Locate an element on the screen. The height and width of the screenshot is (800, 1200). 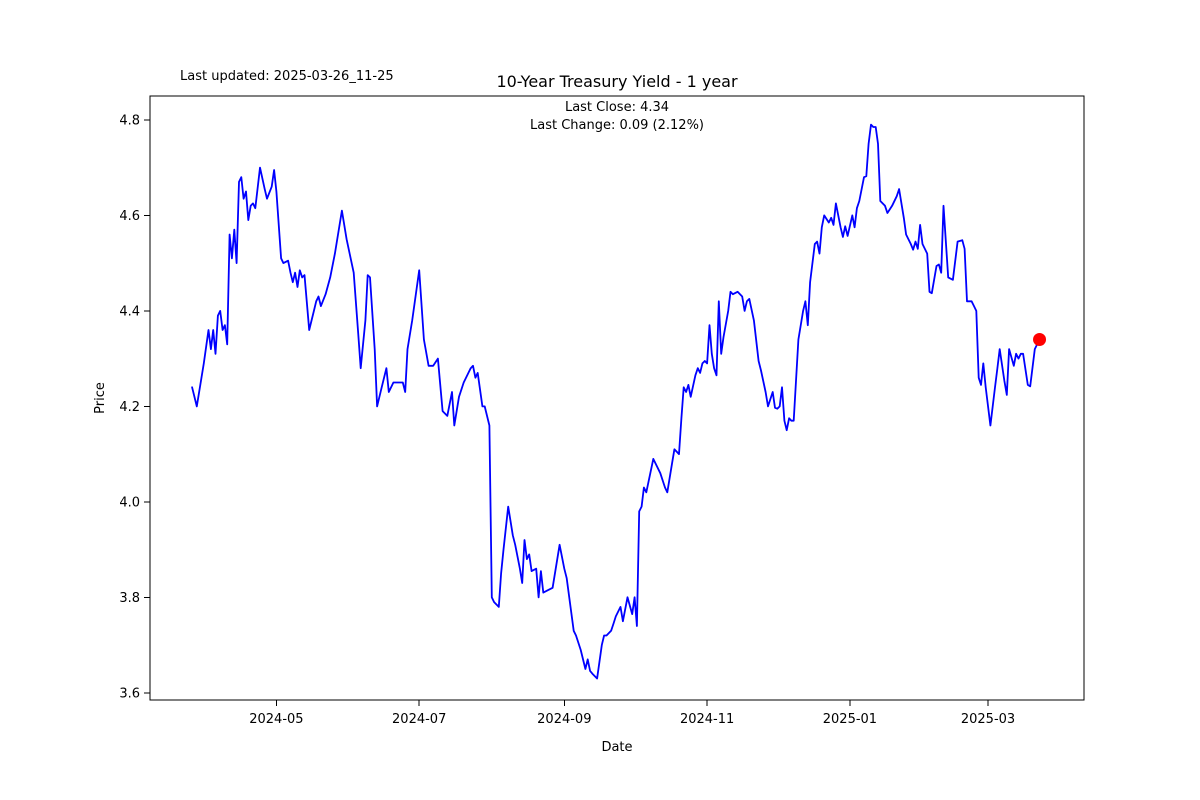
y-axis-tick-label: 3.8 is located at coordinates (129, 598).